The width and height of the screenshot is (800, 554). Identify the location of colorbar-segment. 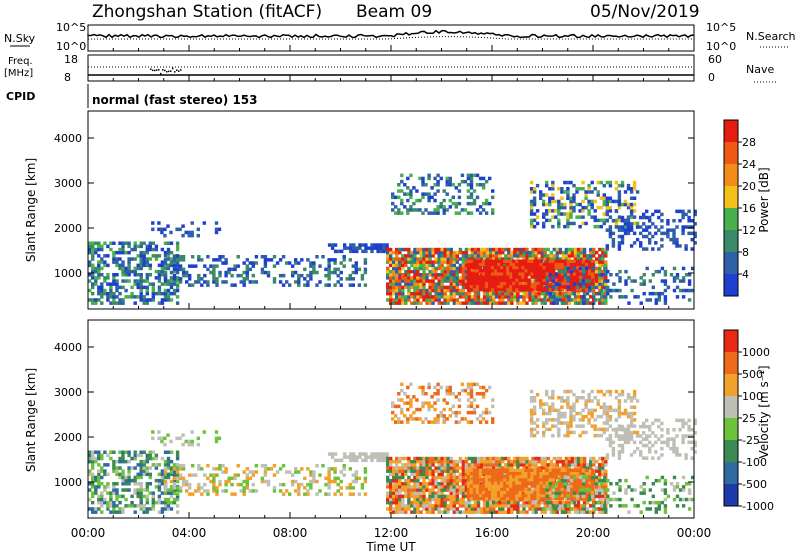
(731, 241).